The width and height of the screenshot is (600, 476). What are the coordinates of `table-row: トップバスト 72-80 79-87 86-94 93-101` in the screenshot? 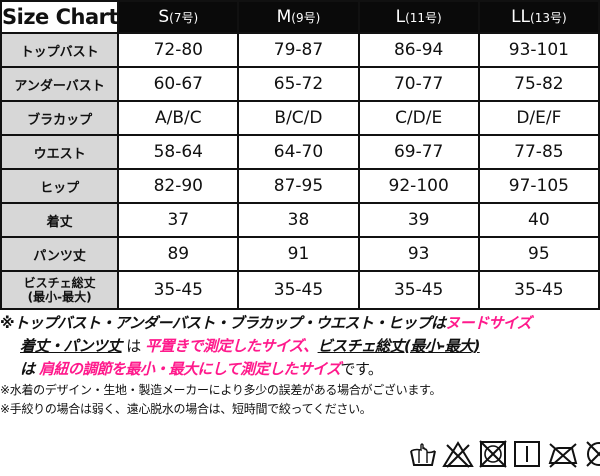 It's located at (300, 50).